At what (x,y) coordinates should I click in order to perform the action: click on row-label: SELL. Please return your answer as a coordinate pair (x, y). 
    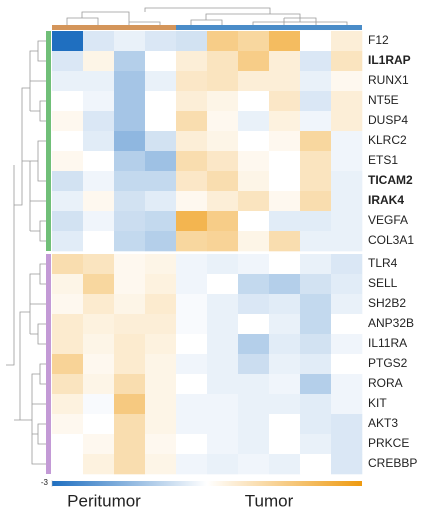
    Looking at the image, I should click on (383, 283).